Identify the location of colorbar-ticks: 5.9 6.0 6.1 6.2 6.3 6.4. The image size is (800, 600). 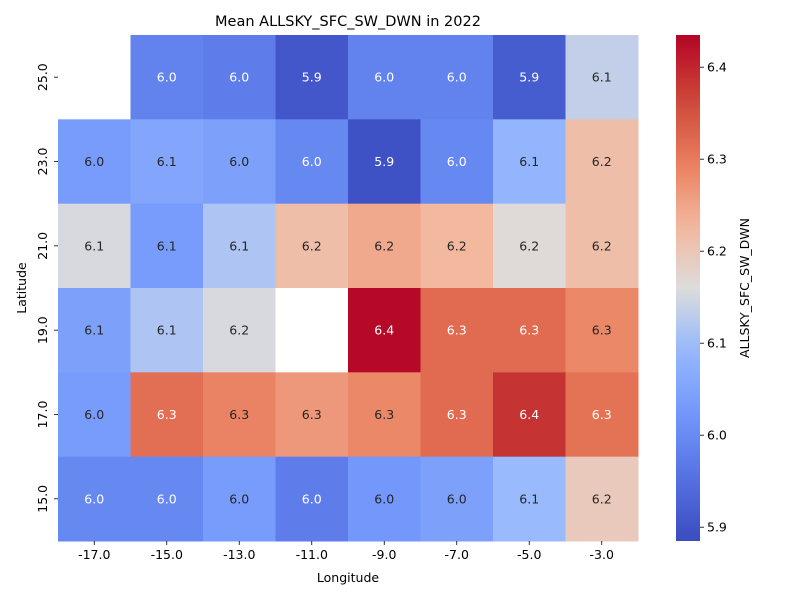
(713, 297).